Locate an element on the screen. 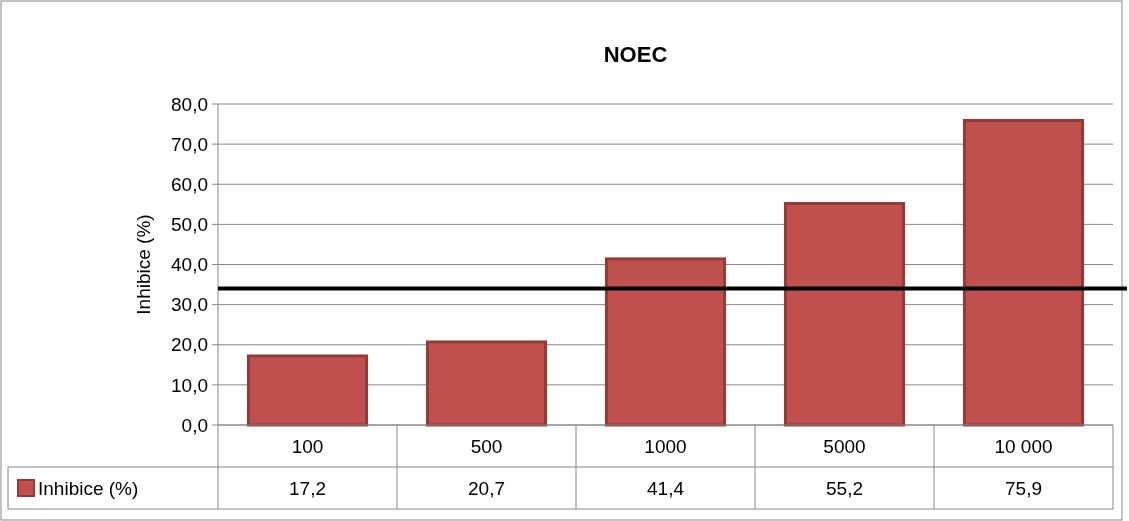 The width and height of the screenshot is (1129, 521). y-tick-label: 60,0 is located at coordinates (189, 184).